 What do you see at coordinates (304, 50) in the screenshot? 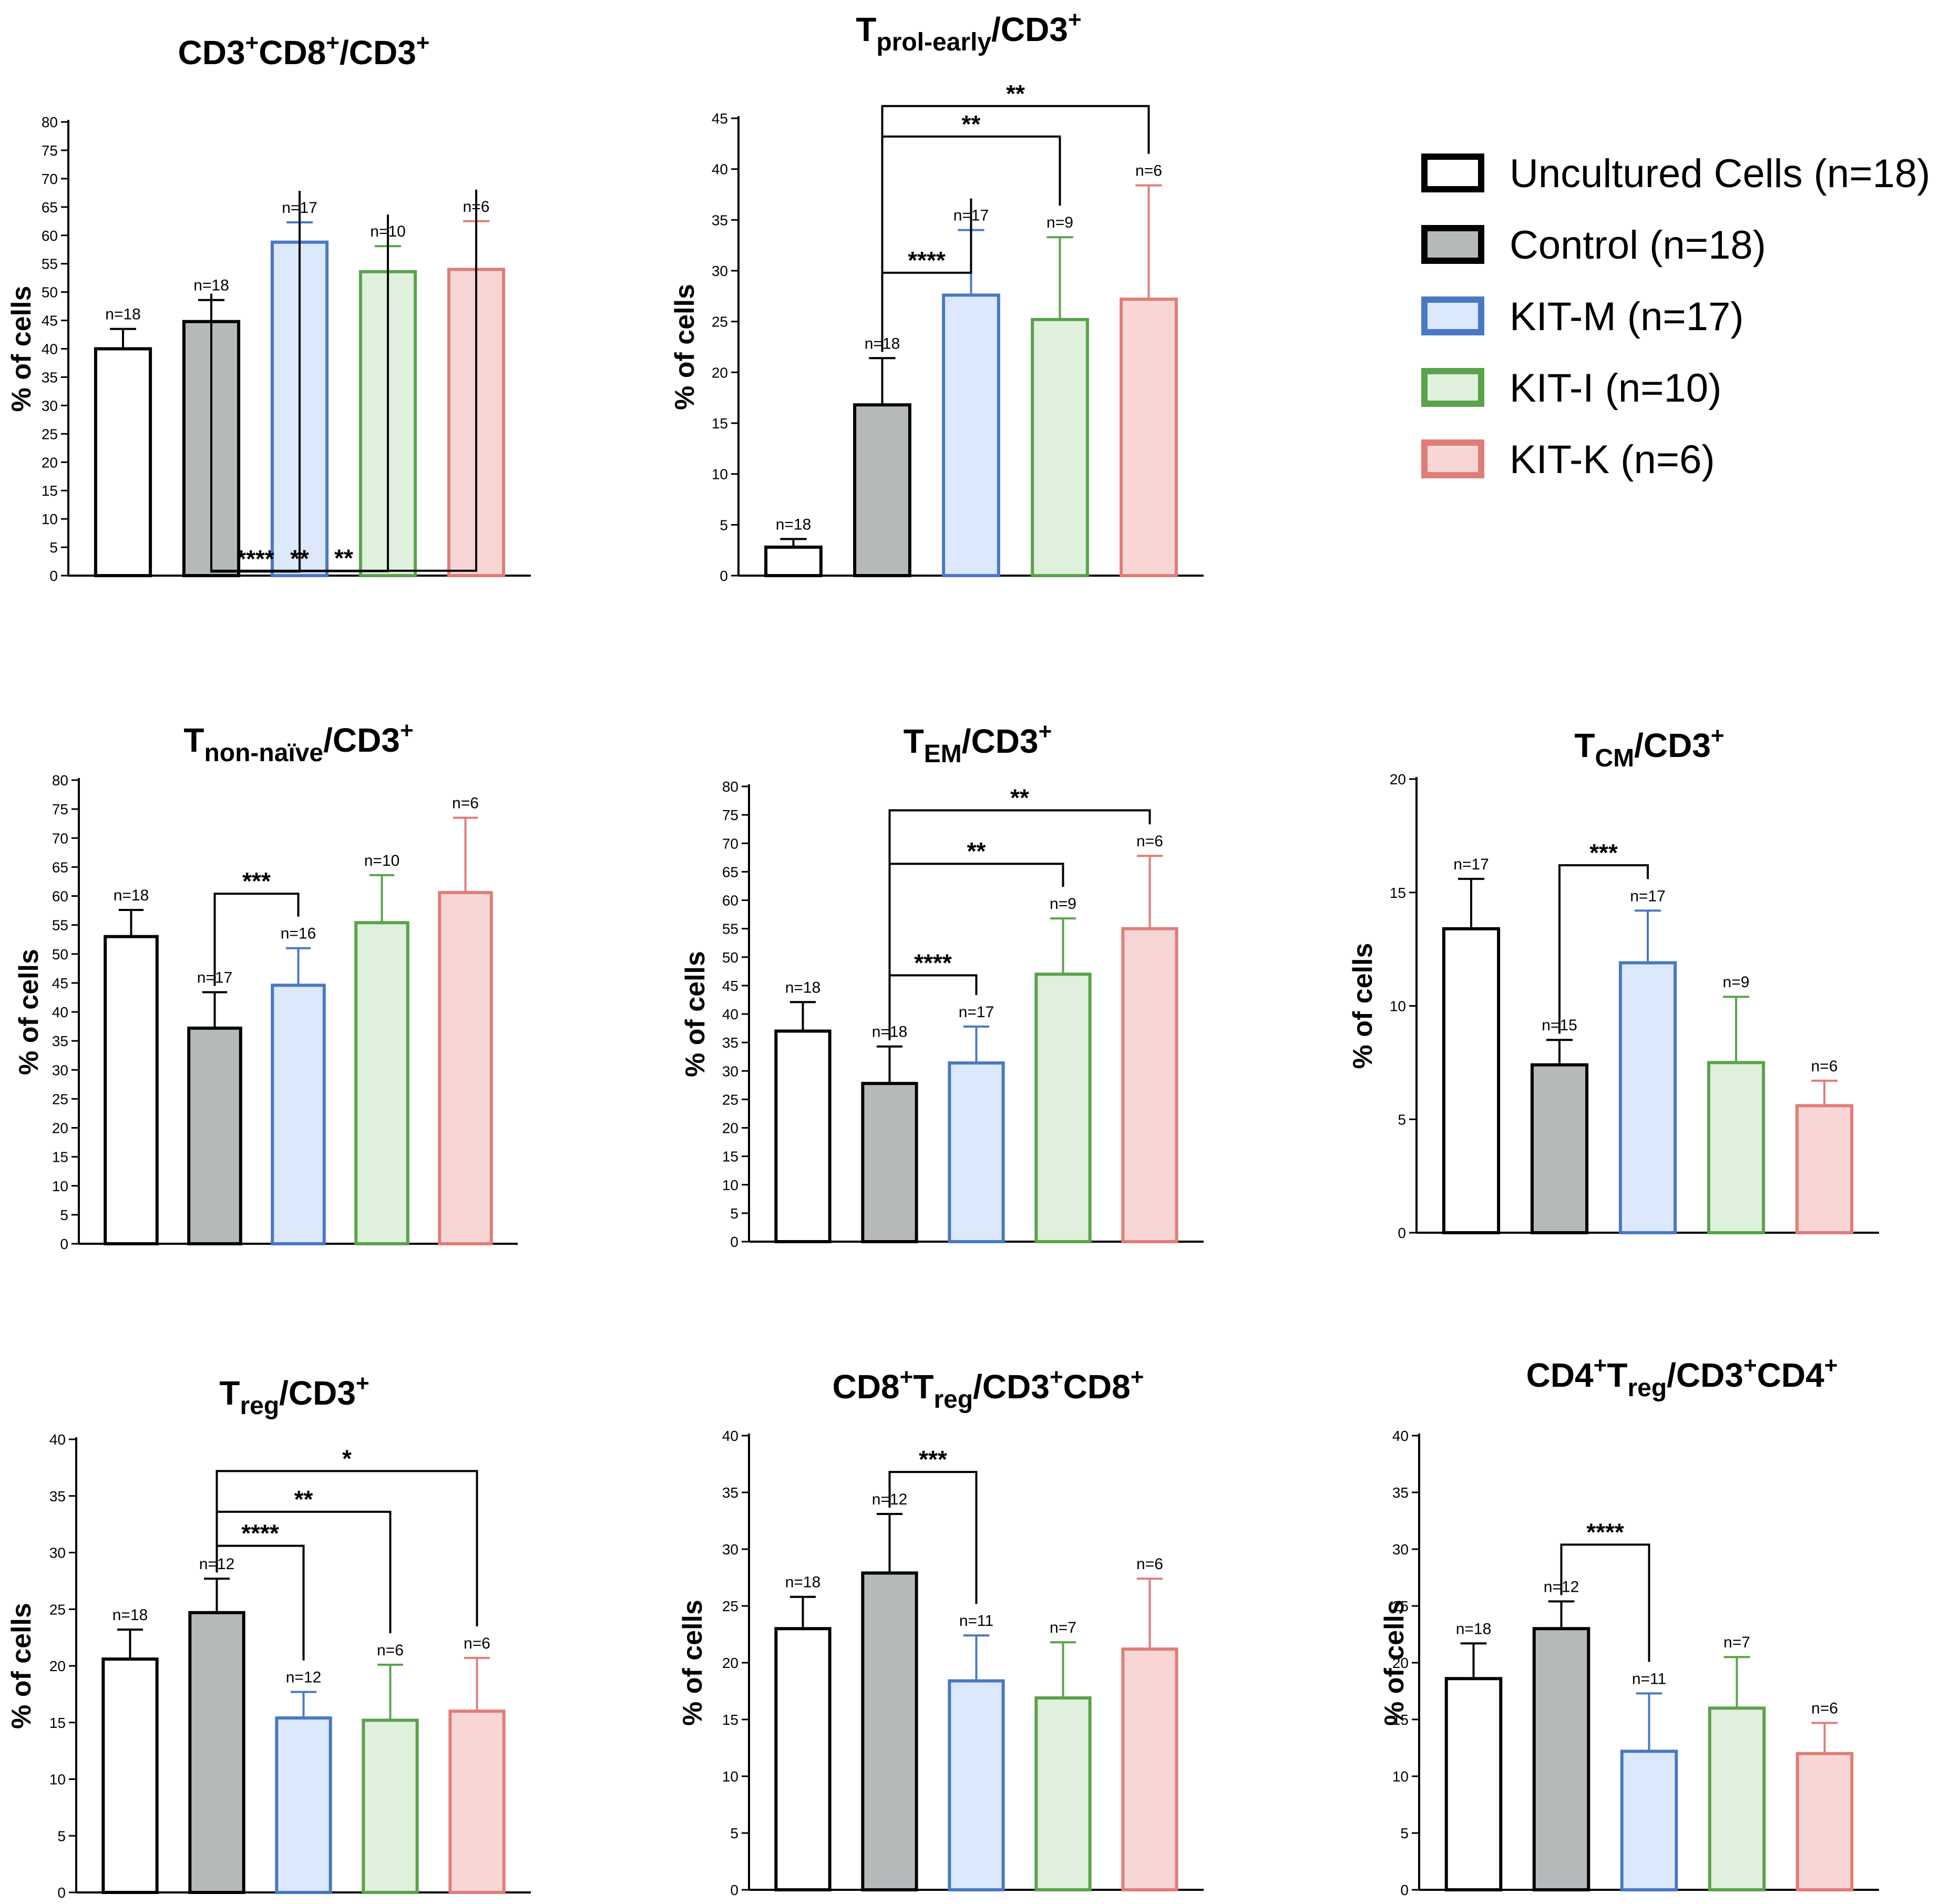
I see `chart-title: CD3+CD8+/CD3+` at bounding box center [304, 50].